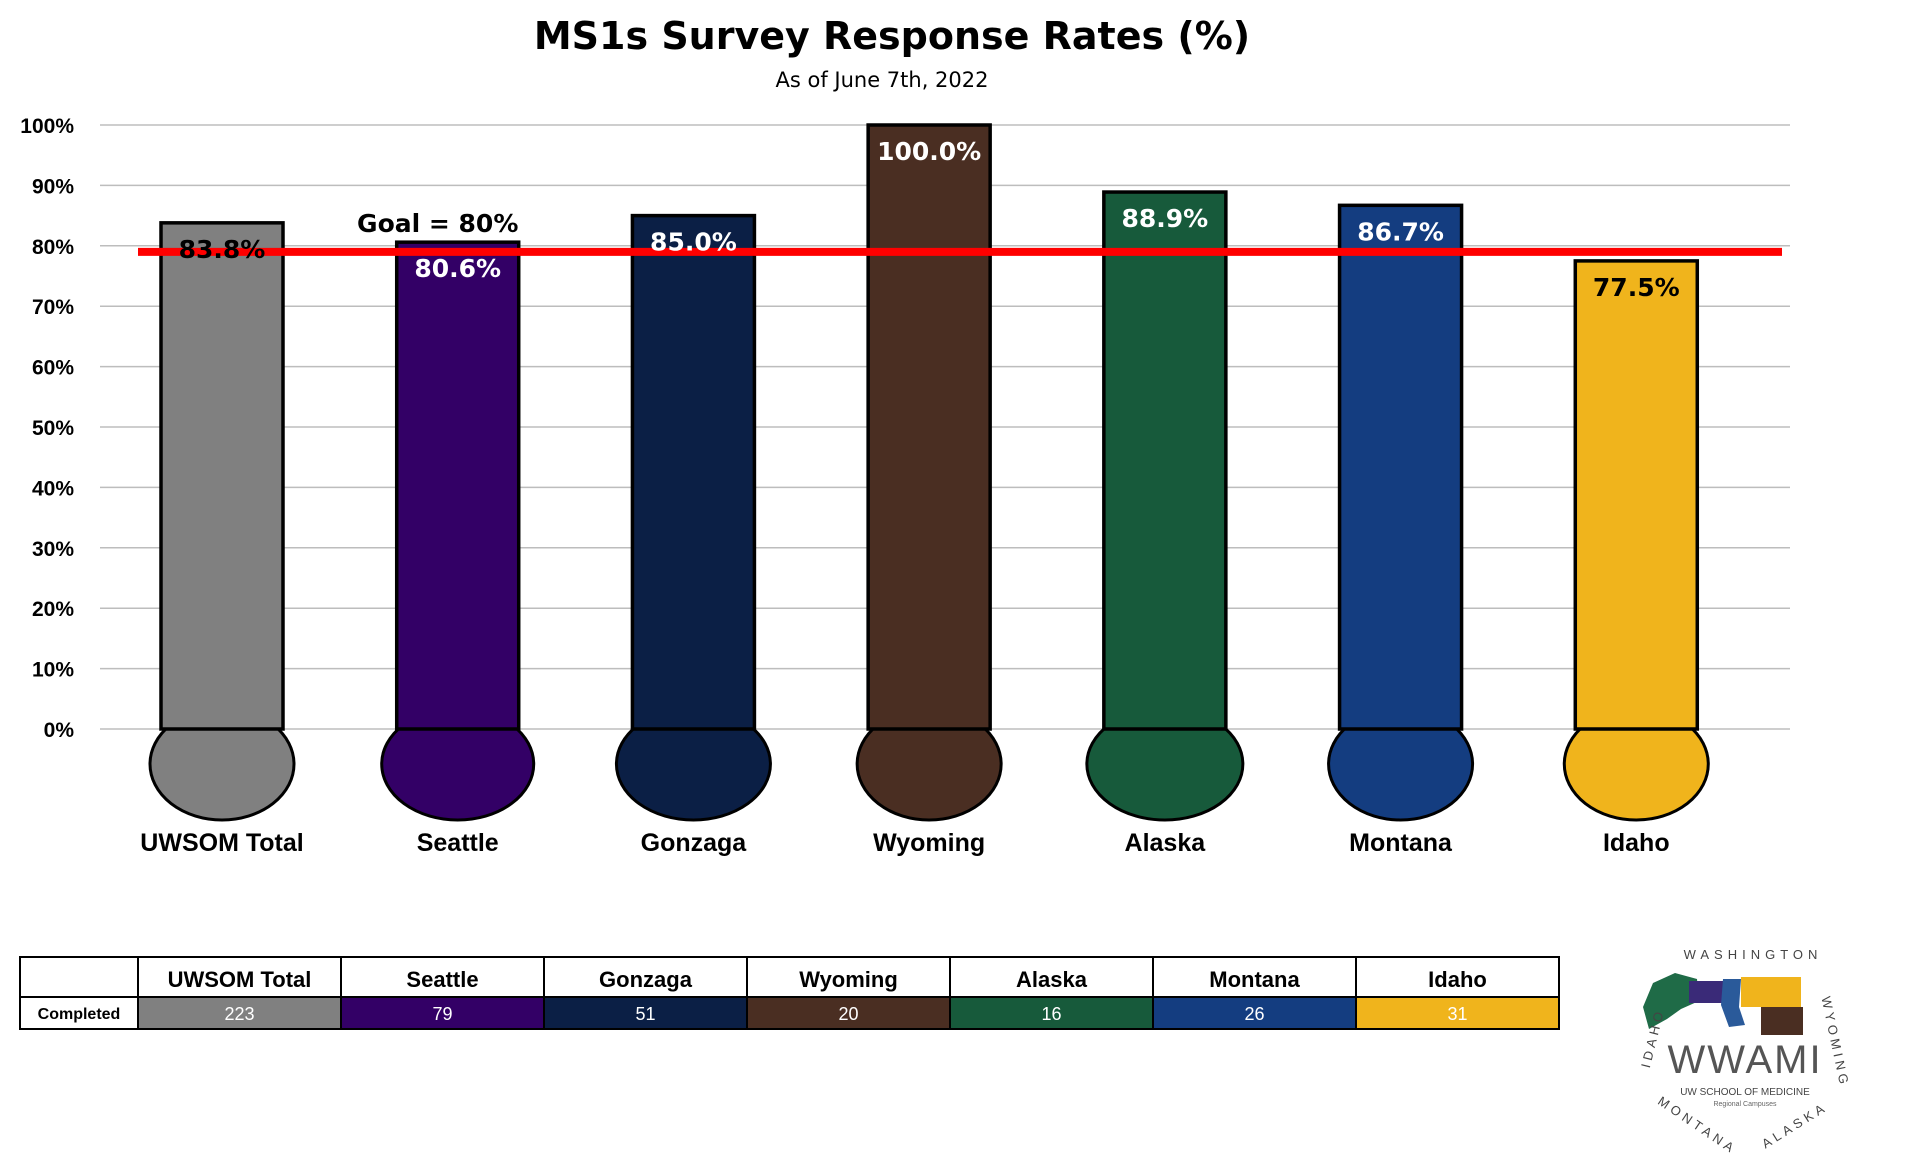  What do you see at coordinates (1753, 954) in the screenshot?
I see `logo-ring-washington: WASHINGTON` at bounding box center [1753, 954].